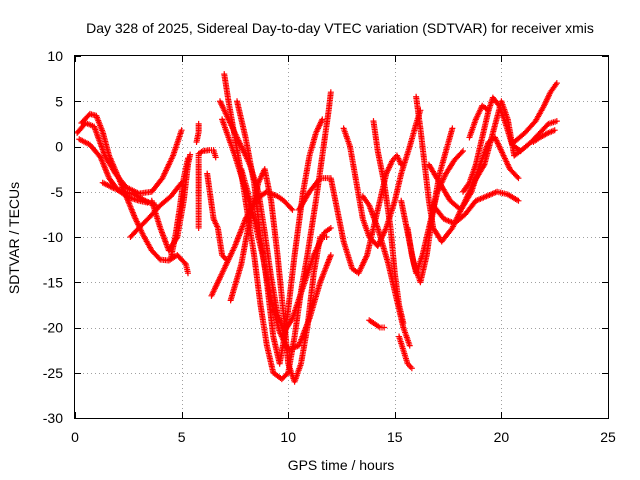  I want to click on y-tick-label: -30, so click(53, 418).